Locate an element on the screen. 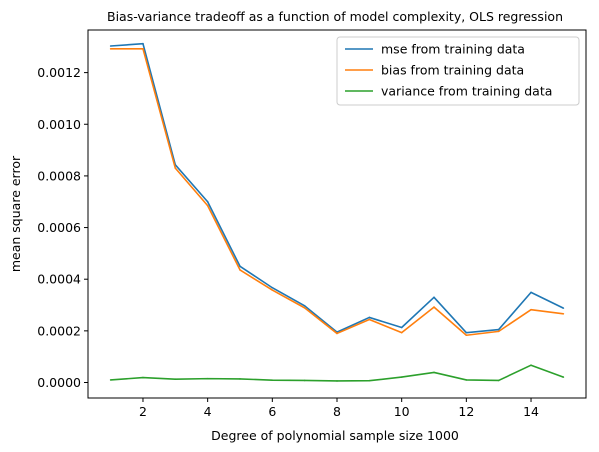  legend-label: mse from training data is located at coordinates (453, 49).